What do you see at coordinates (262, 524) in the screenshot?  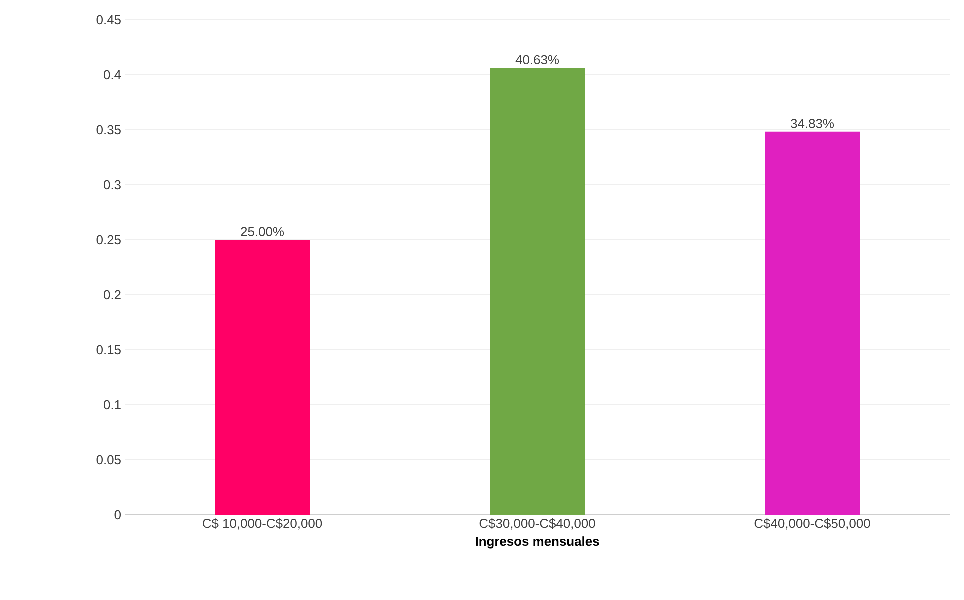 I see `x-tick-label: C$ 10,000-C$20,000` at bounding box center [262, 524].